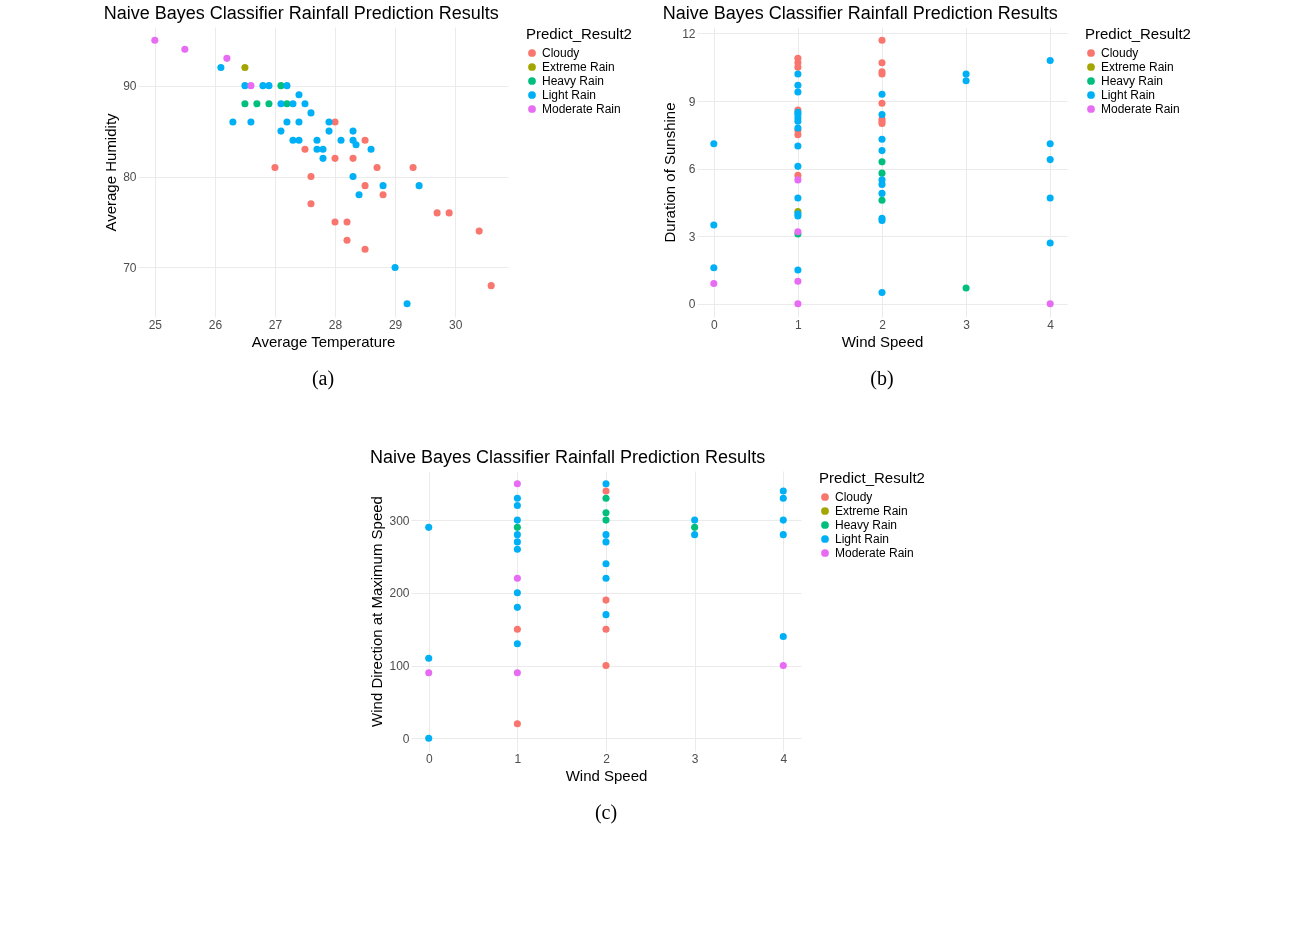 This screenshot has height=939, width=1293. I want to click on text: (c), so click(605, 812).